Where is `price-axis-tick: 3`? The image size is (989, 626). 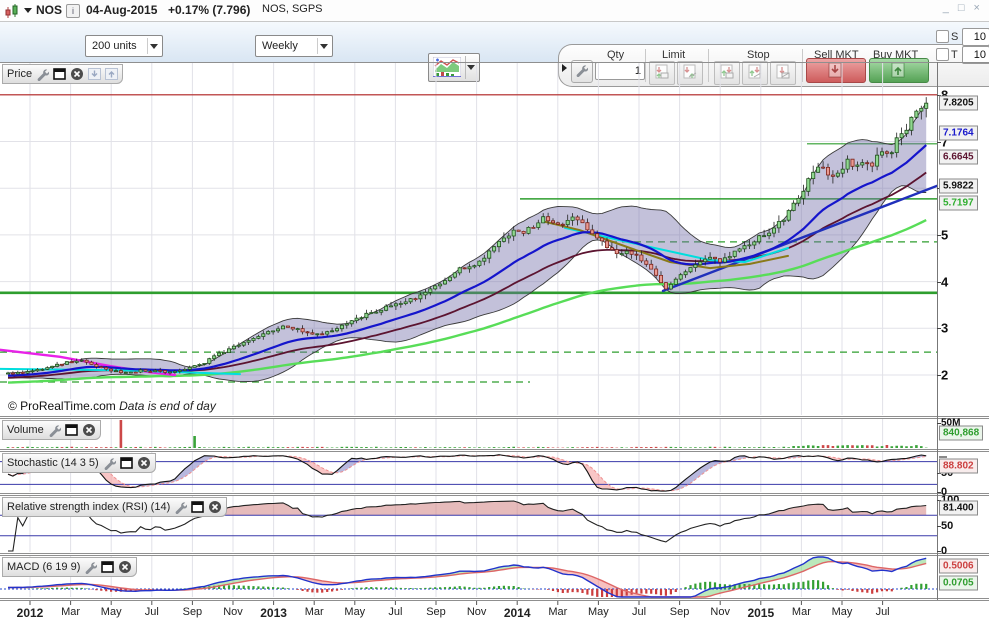 price-axis-tick: 3 is located at coordinates (945, 328).